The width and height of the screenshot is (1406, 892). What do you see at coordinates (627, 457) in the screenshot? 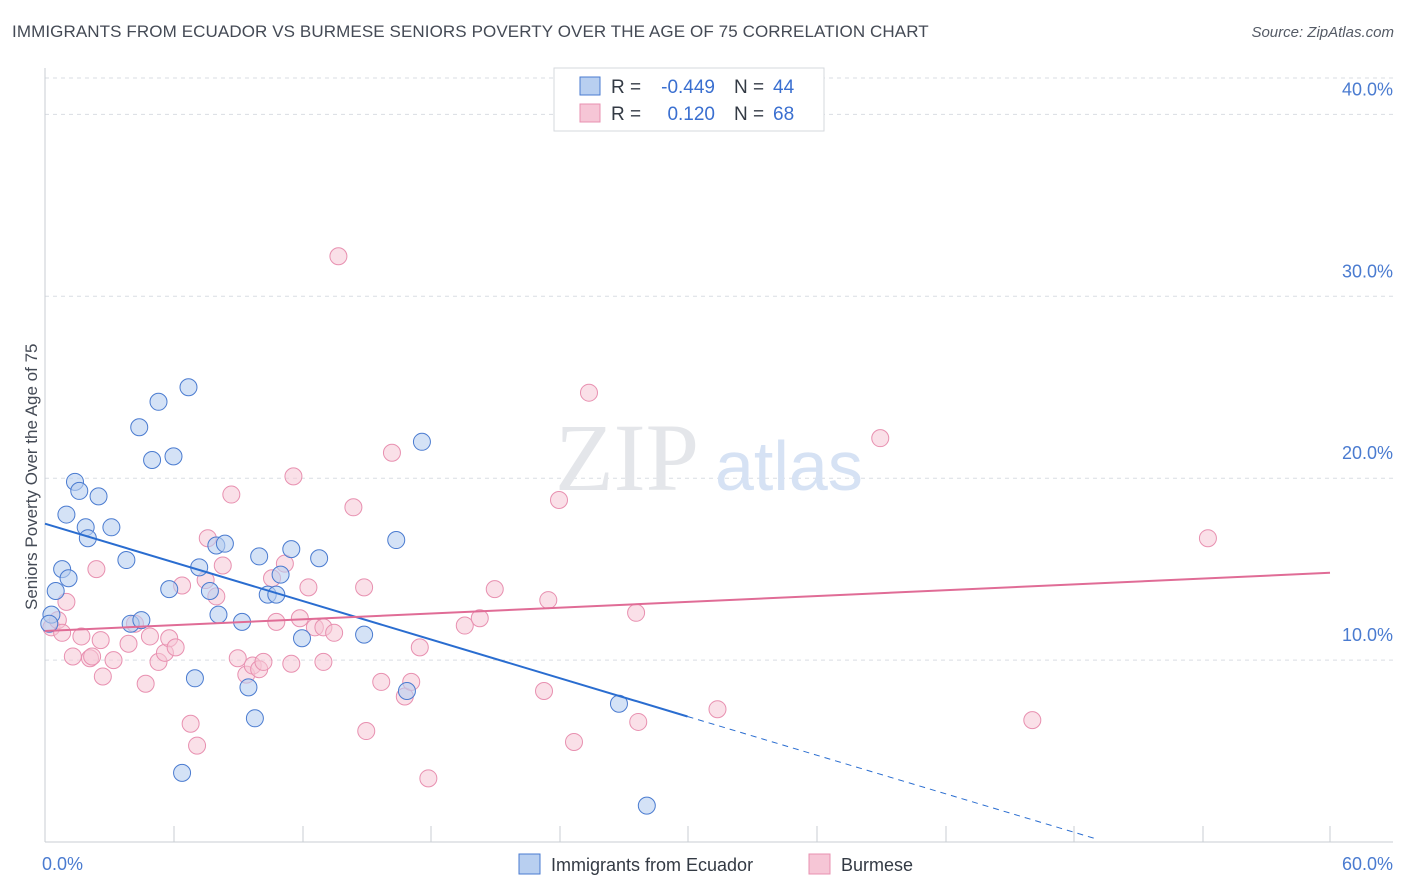
I see `watermark-zip: ZIP` at bounding box center [627, 457].